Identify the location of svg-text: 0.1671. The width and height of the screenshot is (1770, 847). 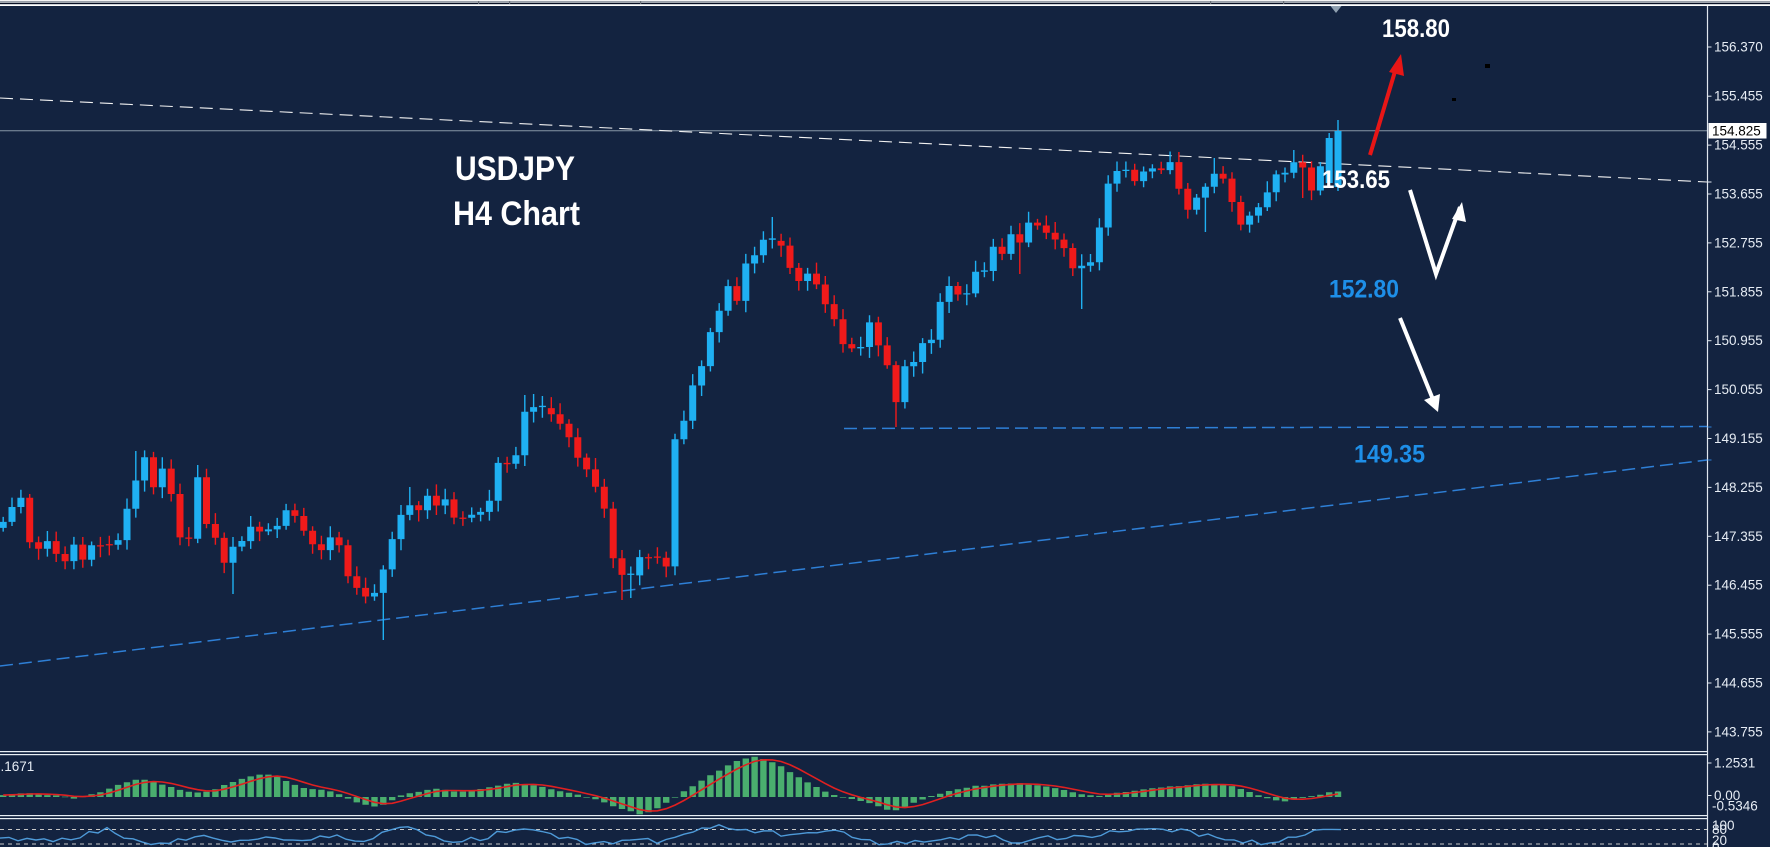
(17, 766).